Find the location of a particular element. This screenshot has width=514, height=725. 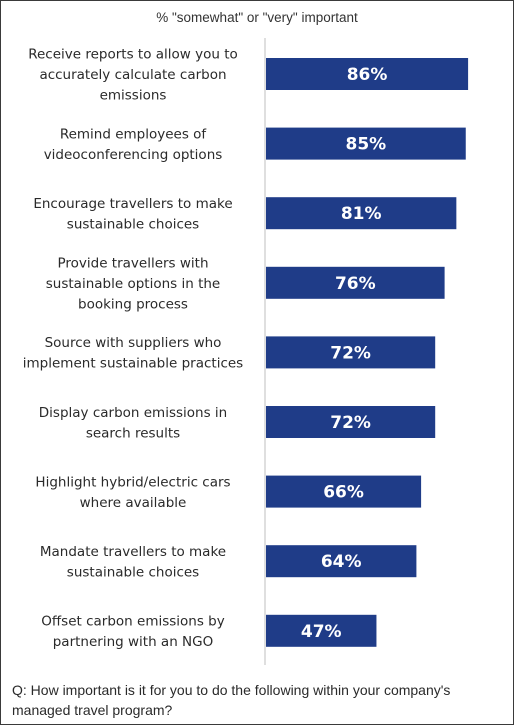

bar-value-label: 86% is located at coordinates (367, 75).